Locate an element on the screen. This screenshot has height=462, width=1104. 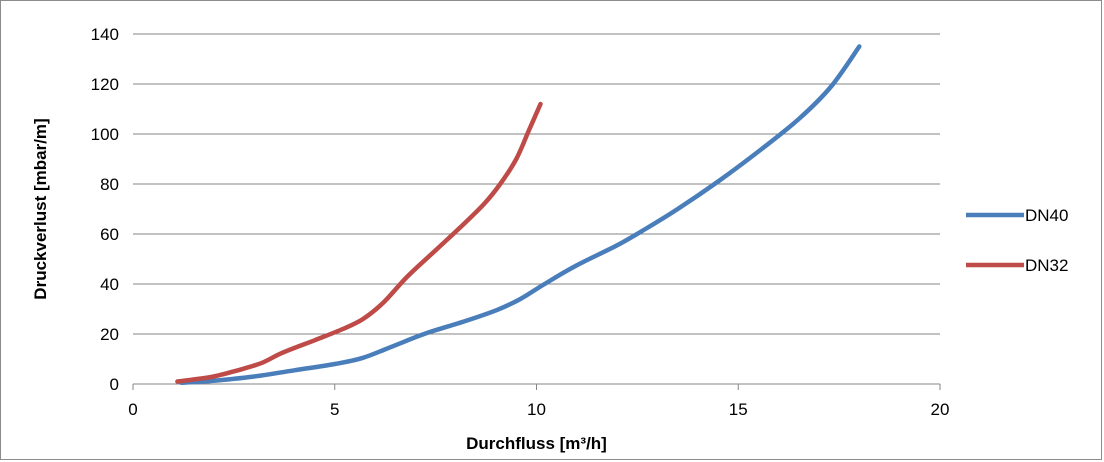
y-tick-label: 60 is located at coordinates (109, 234).